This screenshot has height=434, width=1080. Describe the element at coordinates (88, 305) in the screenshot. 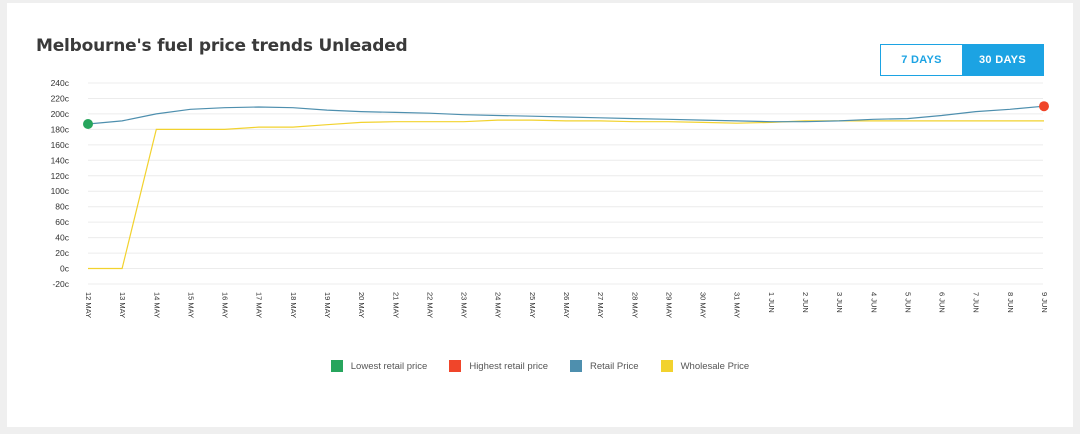

I see `x-tick-label: 12 MAY` at that location.